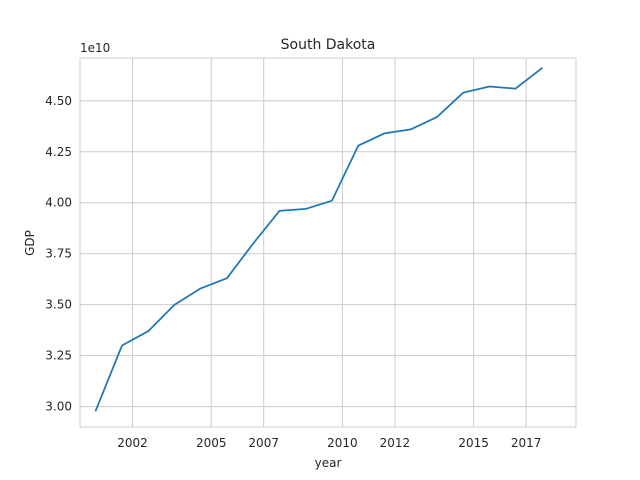 Image resolution: width=640 pixels, height=480 pixels. Describe the element at coordinates (58, 101) in the screenshot. I see `y-tick-label: 4.50` at that location.